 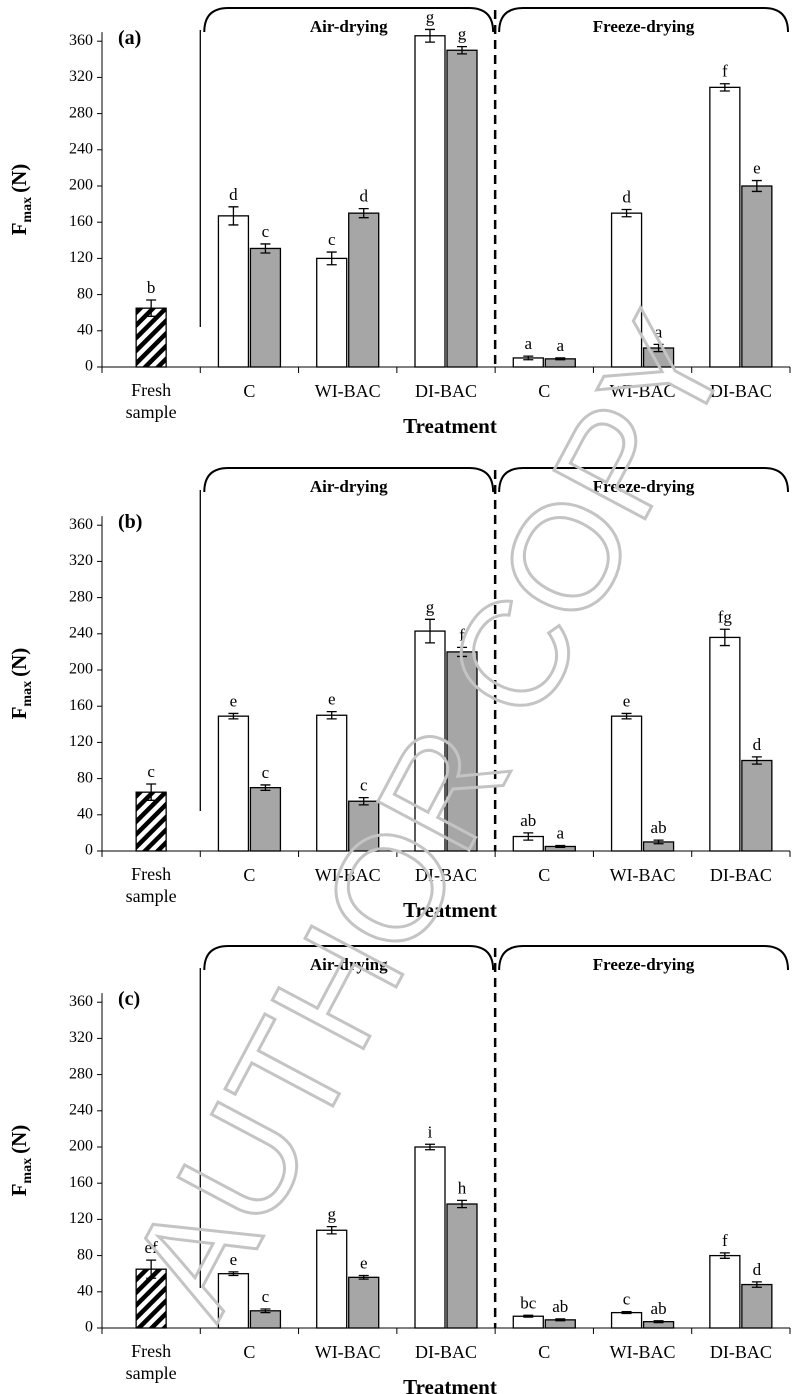 What do you see at coordinates (129, 999) in the screenshot?
I see `panel-label: (c)` at bounding box center [129, 999].